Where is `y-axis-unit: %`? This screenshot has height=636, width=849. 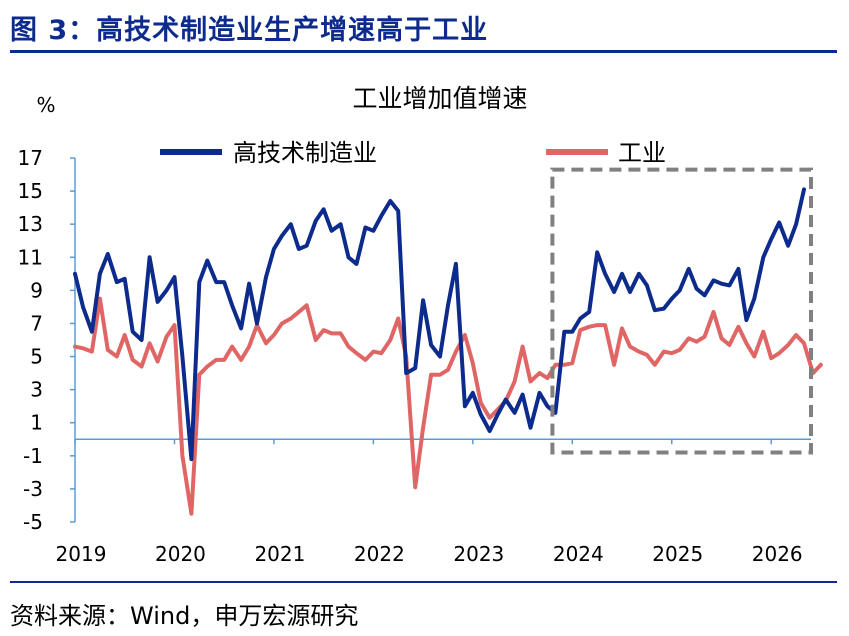
y-axis-unit: % is located at coordinates (45, 105).